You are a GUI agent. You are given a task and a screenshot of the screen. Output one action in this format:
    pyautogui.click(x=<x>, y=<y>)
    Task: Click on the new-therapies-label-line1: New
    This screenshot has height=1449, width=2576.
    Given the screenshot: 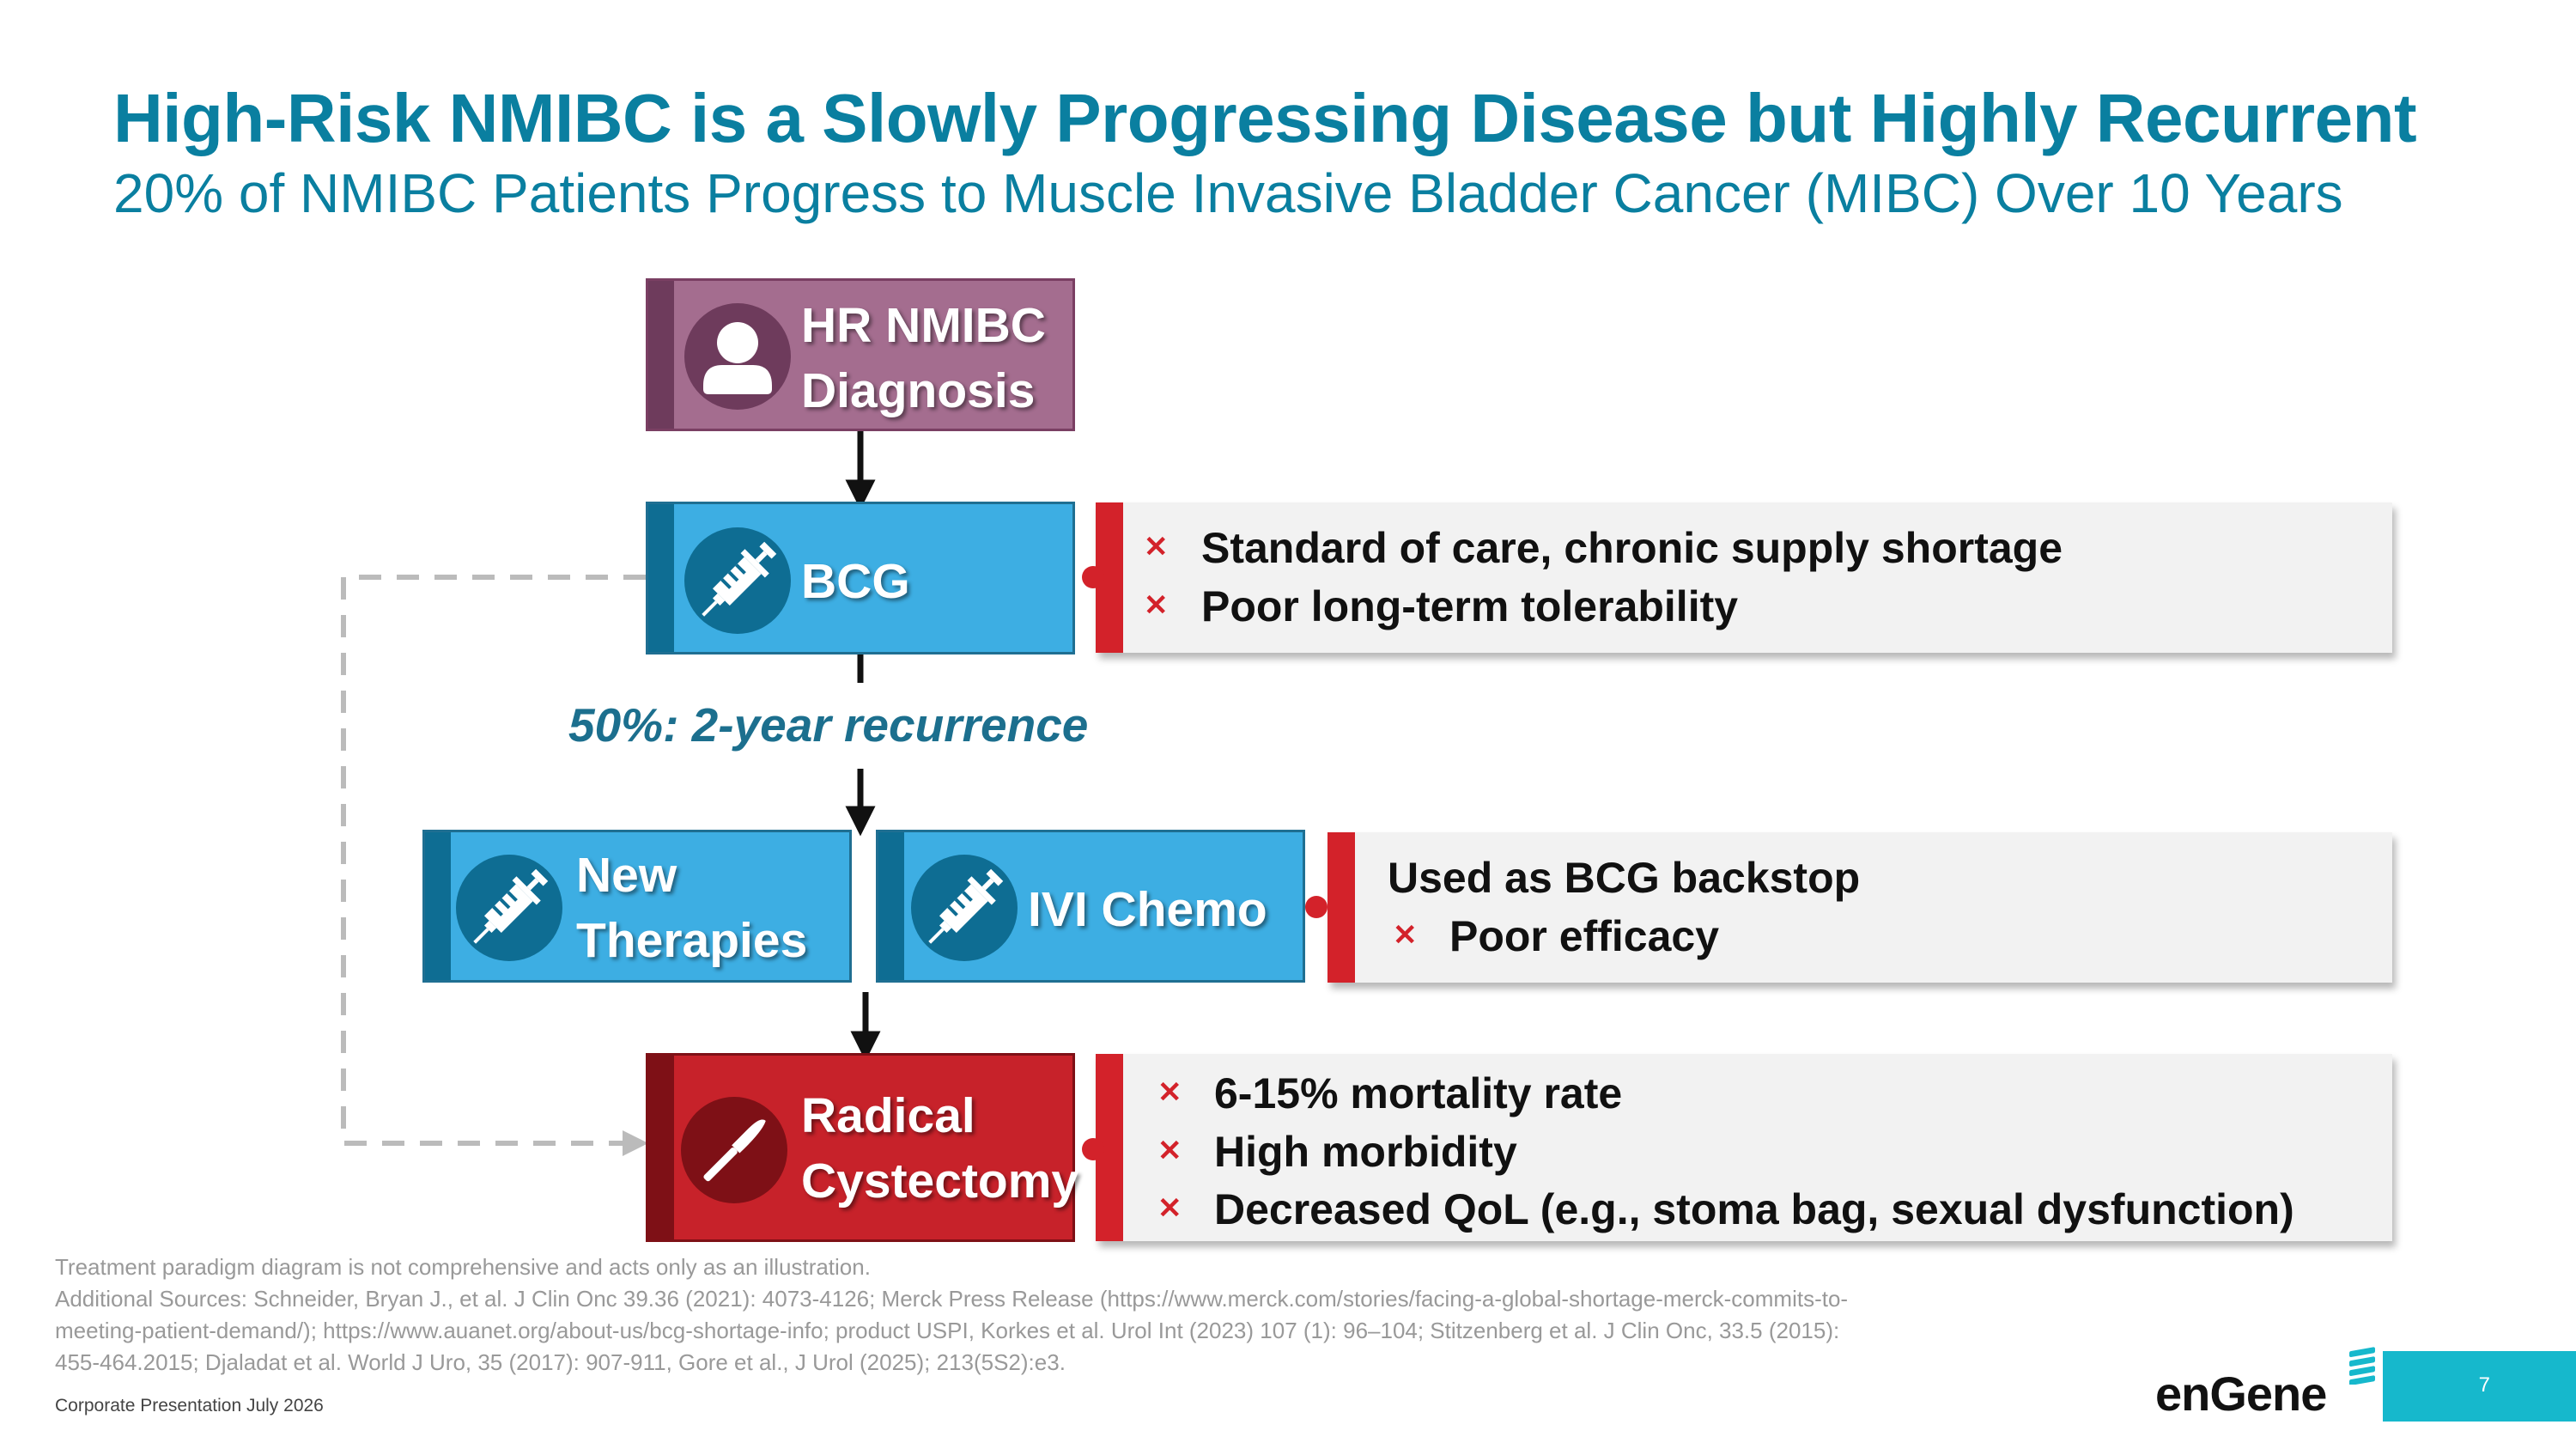 What is the action you would take?
    pyautogui.click(x=627, y=875)
    